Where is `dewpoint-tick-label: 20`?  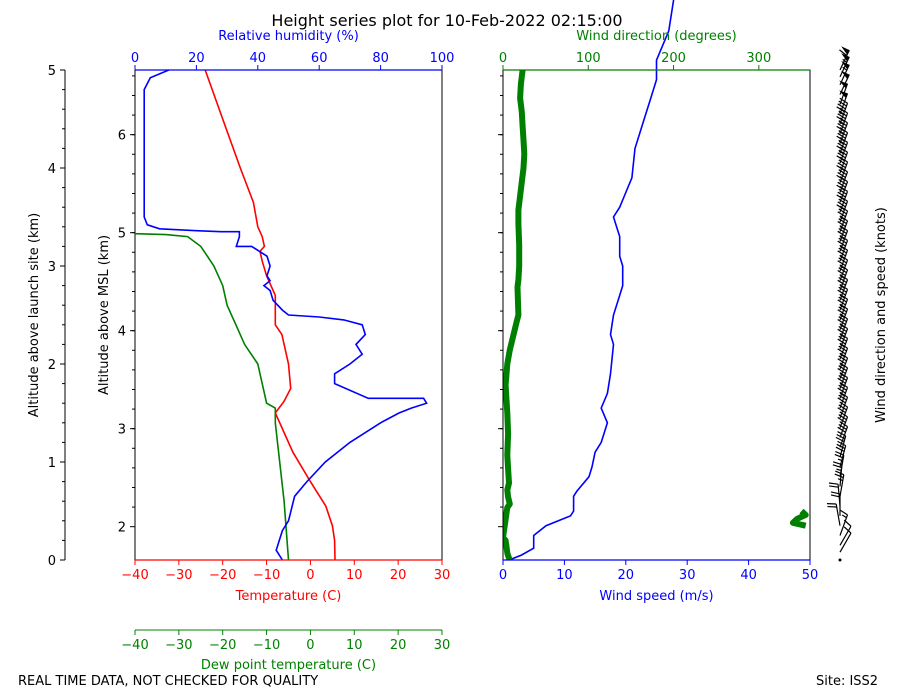
dewpoint-tick-label: 20 is located at coordinates (398, 645).